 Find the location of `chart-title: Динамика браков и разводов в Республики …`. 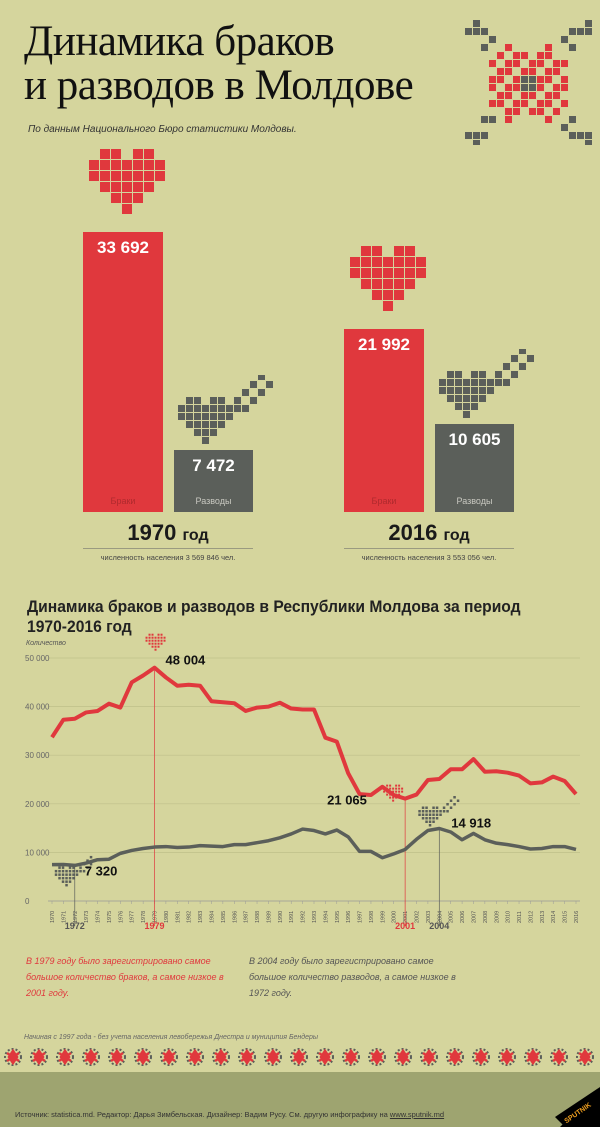

chart-title: Динамика браков и разводов в Республики … is located at coordinates (274, 616).